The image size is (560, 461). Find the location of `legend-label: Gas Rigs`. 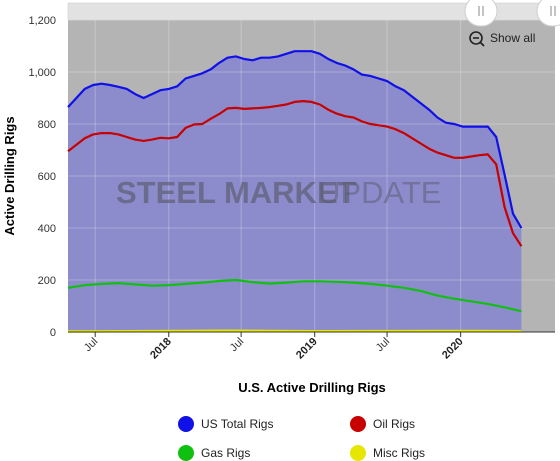

legend-label: Gas Rigs is located at coordinates (225, 453).